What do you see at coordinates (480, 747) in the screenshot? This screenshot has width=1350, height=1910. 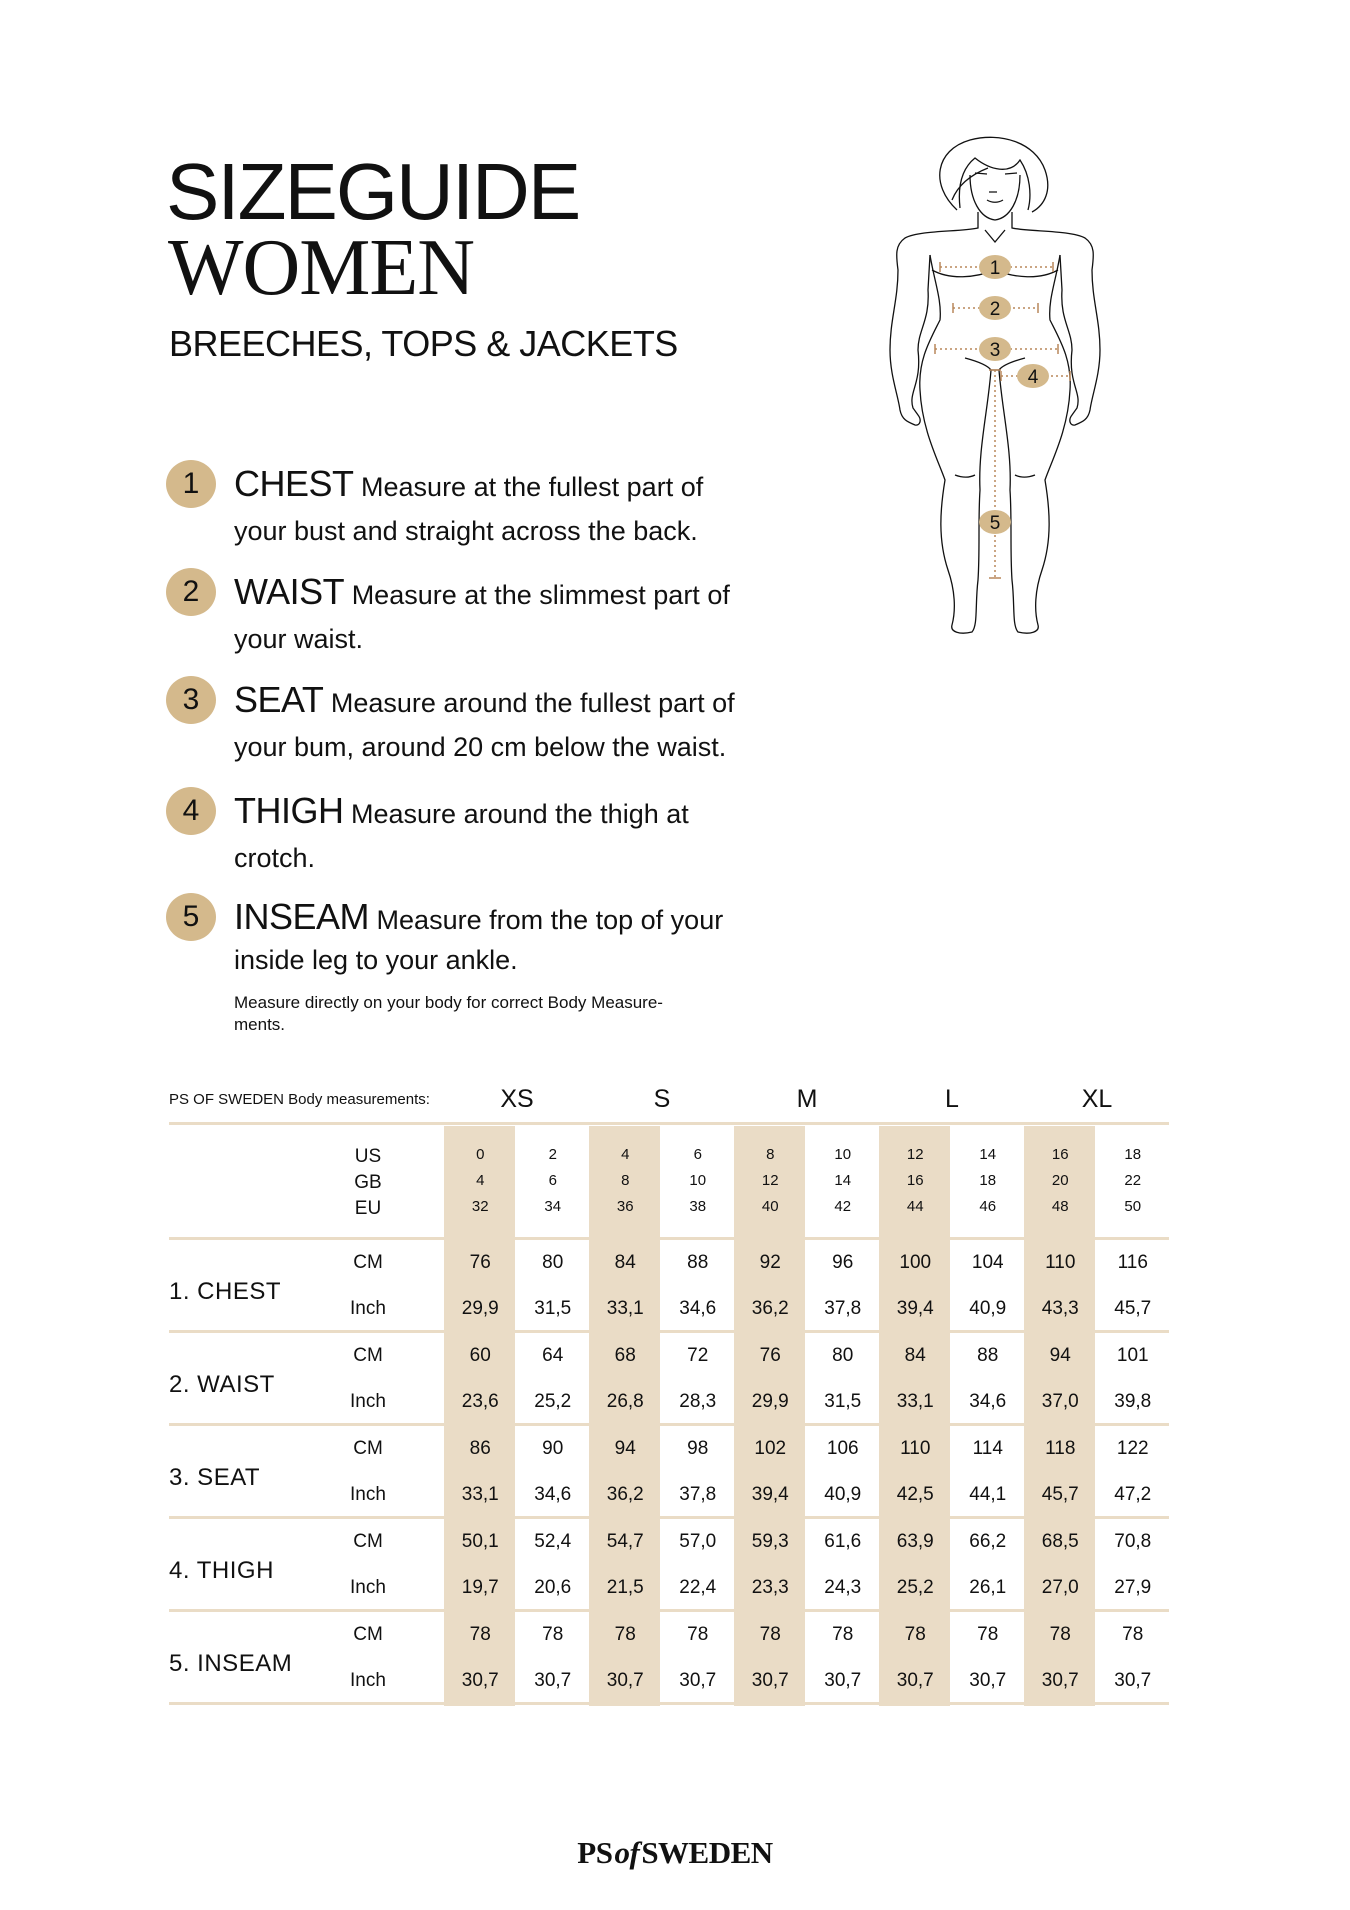 I see `measurement-desc: your bum, around 20 cm below the waist.` at bounding box center [480, 747].